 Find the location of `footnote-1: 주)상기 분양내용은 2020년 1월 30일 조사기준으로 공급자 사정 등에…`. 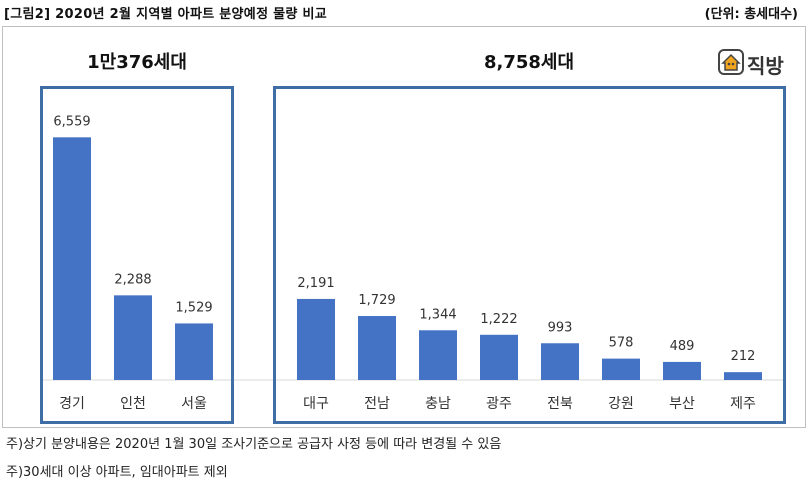

footnote-1: 주)상기 분양내용은 2020년 1월 30일 조사기준으로 공급자 사정 등에… is located at coordinates (254, 444).